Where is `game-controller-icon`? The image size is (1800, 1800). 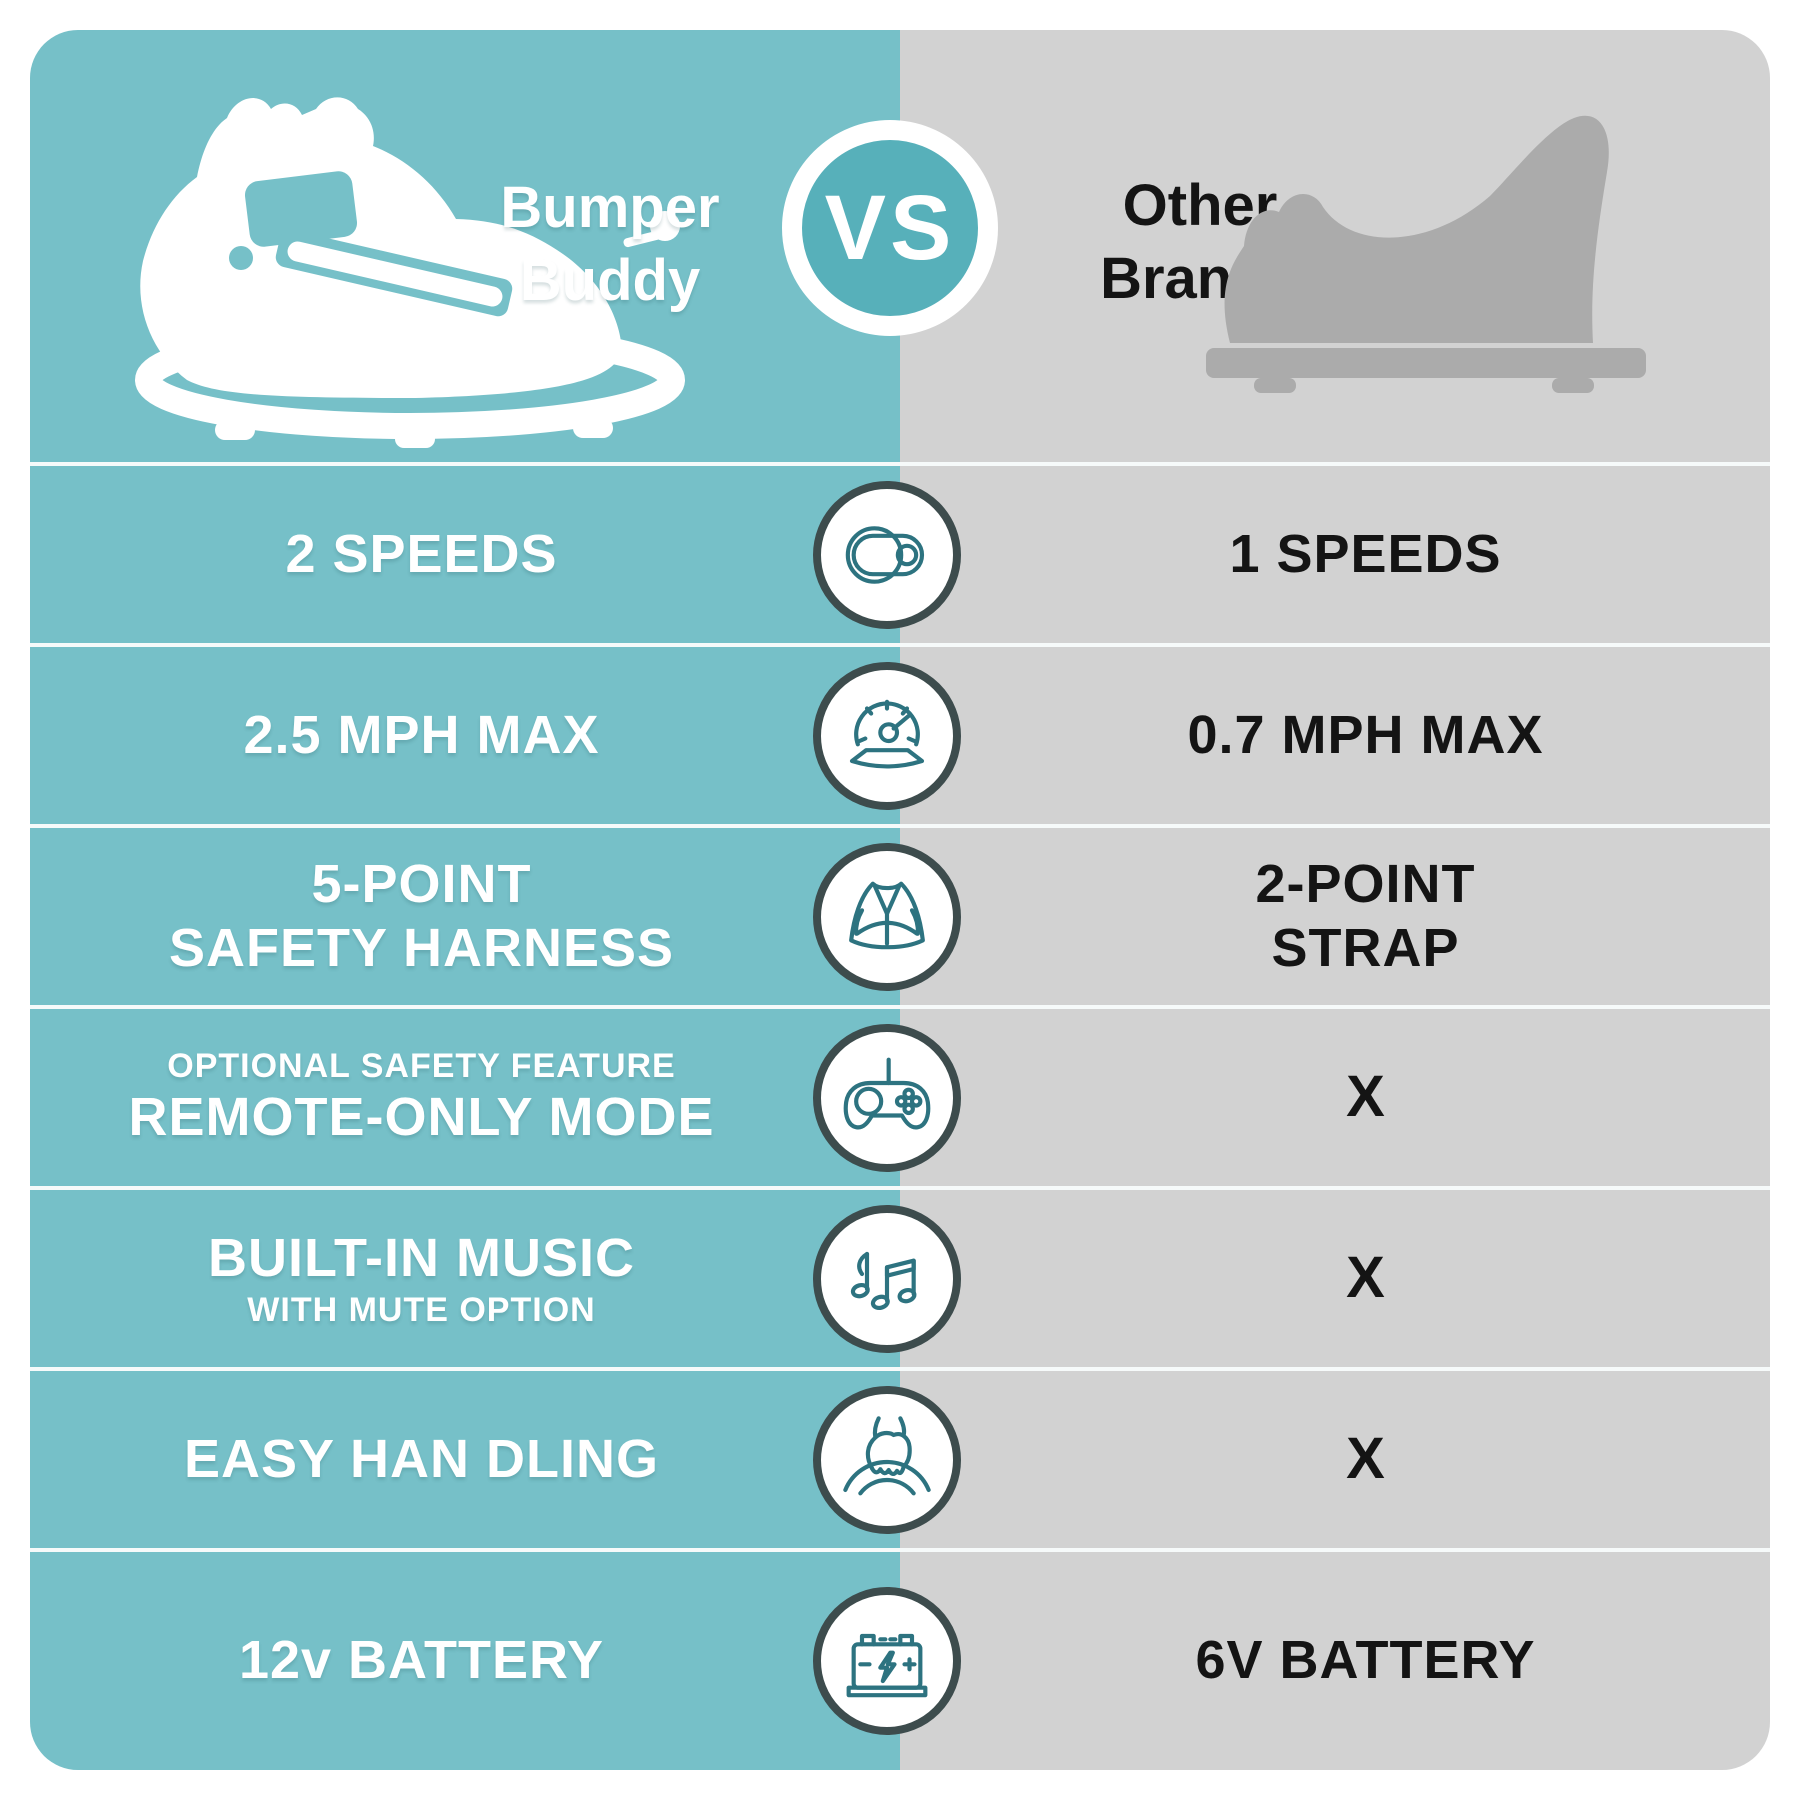 game-controller-icon is located at coordinates (887, 1097).